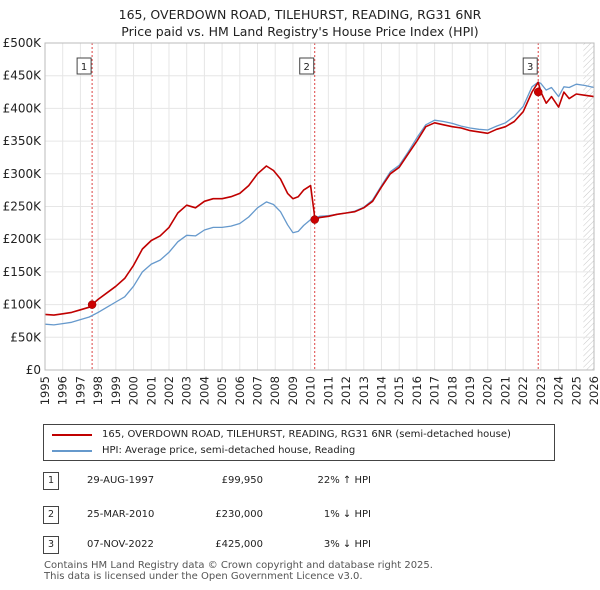 The height and width of the screenshot is (590, 600). Describe the element at coordinates (116, 390) in the screenshot. I see `x-tick-label: 1999` at that location.